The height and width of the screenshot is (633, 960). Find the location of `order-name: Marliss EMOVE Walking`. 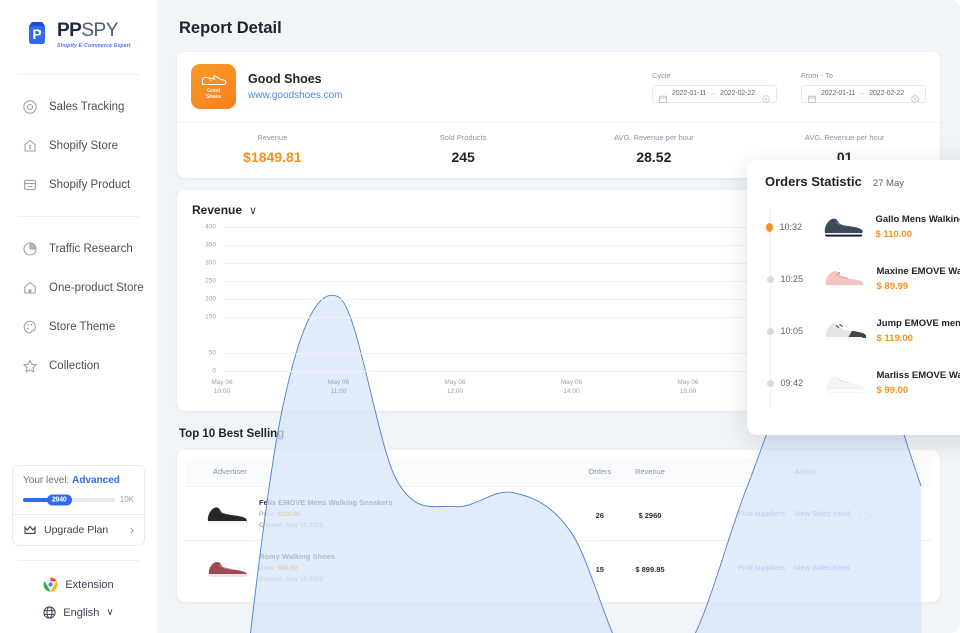

order-name: Marliss EMOVE Walking is located at coordinates (918, 375).